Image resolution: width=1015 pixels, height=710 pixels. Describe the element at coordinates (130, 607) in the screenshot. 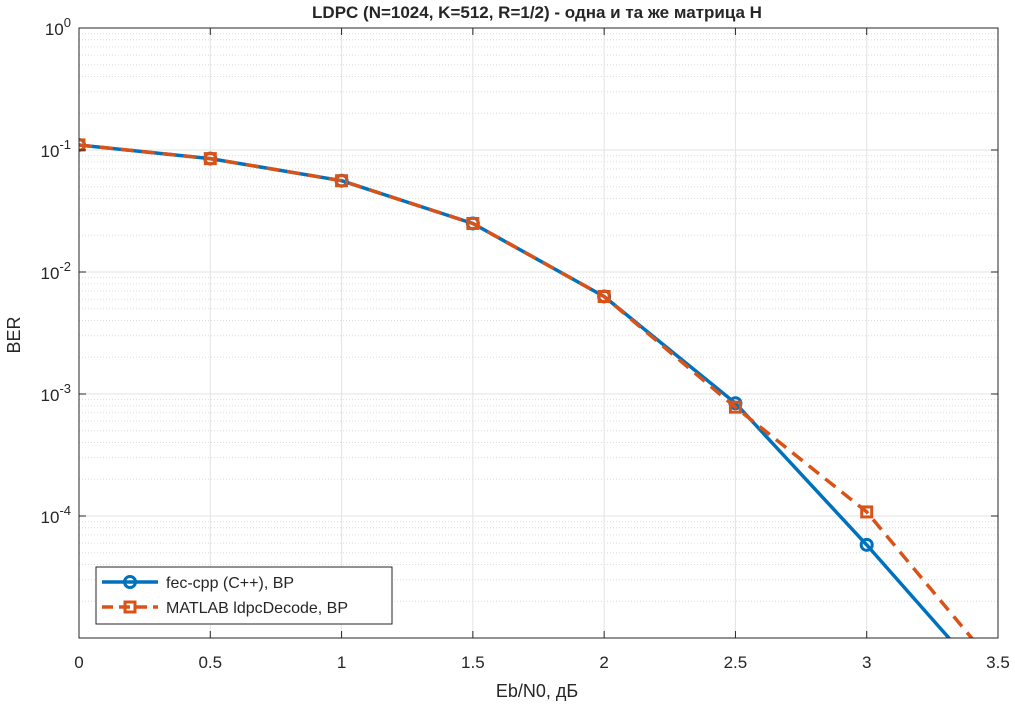

I see `legend-marker-square` at that location.